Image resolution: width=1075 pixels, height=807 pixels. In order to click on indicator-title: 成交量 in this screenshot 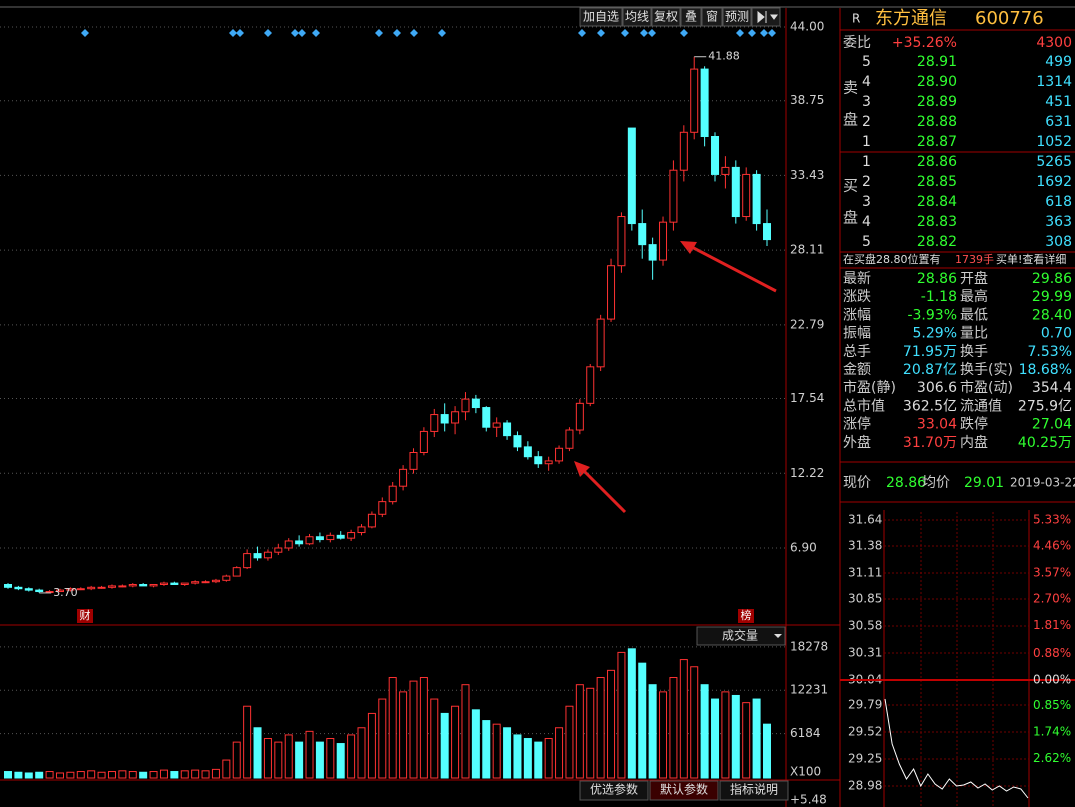, I will do `click(740, 635)`.